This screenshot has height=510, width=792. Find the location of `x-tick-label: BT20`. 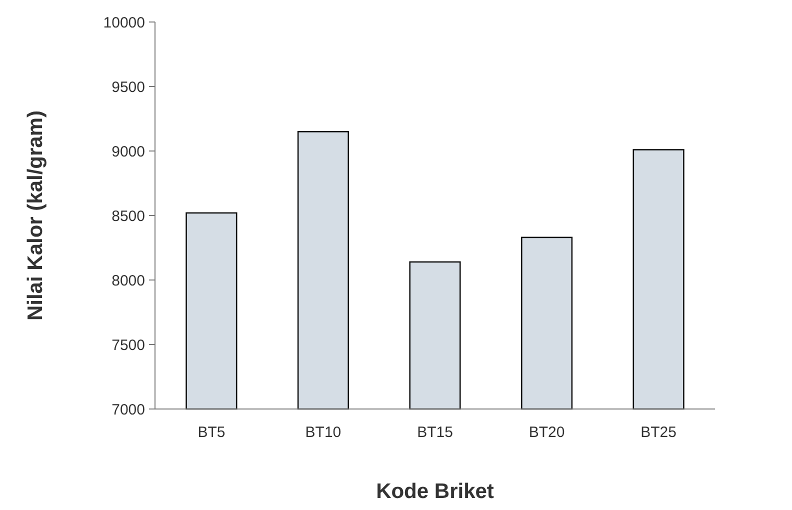

x-tick-label: BT20 is located at coordinates (546, 432).